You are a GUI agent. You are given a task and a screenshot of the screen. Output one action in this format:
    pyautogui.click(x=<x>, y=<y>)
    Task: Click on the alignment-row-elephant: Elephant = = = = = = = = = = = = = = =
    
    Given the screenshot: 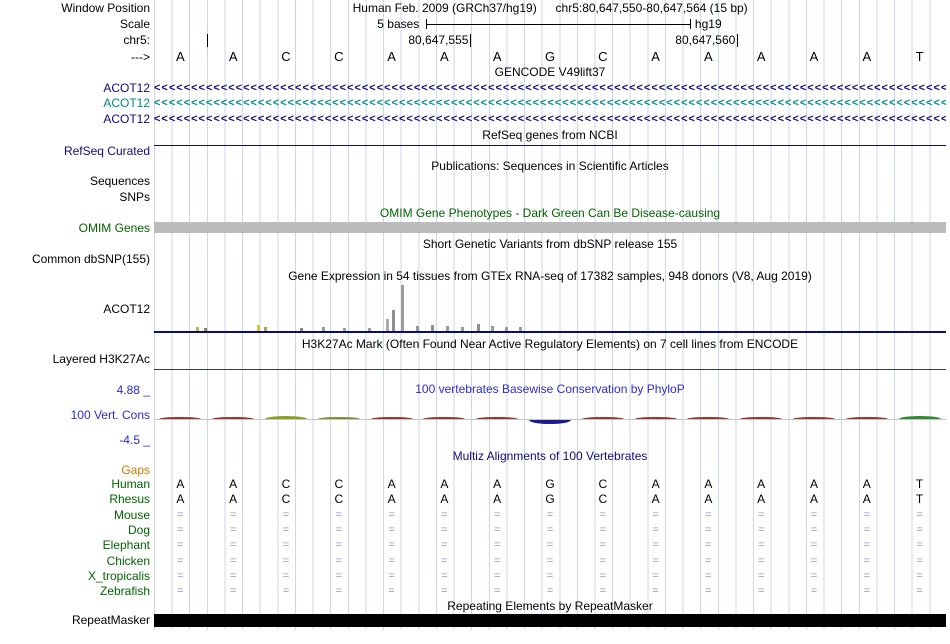 What is the action you would take?
    pyautogui.click(x=475, y=545)
    